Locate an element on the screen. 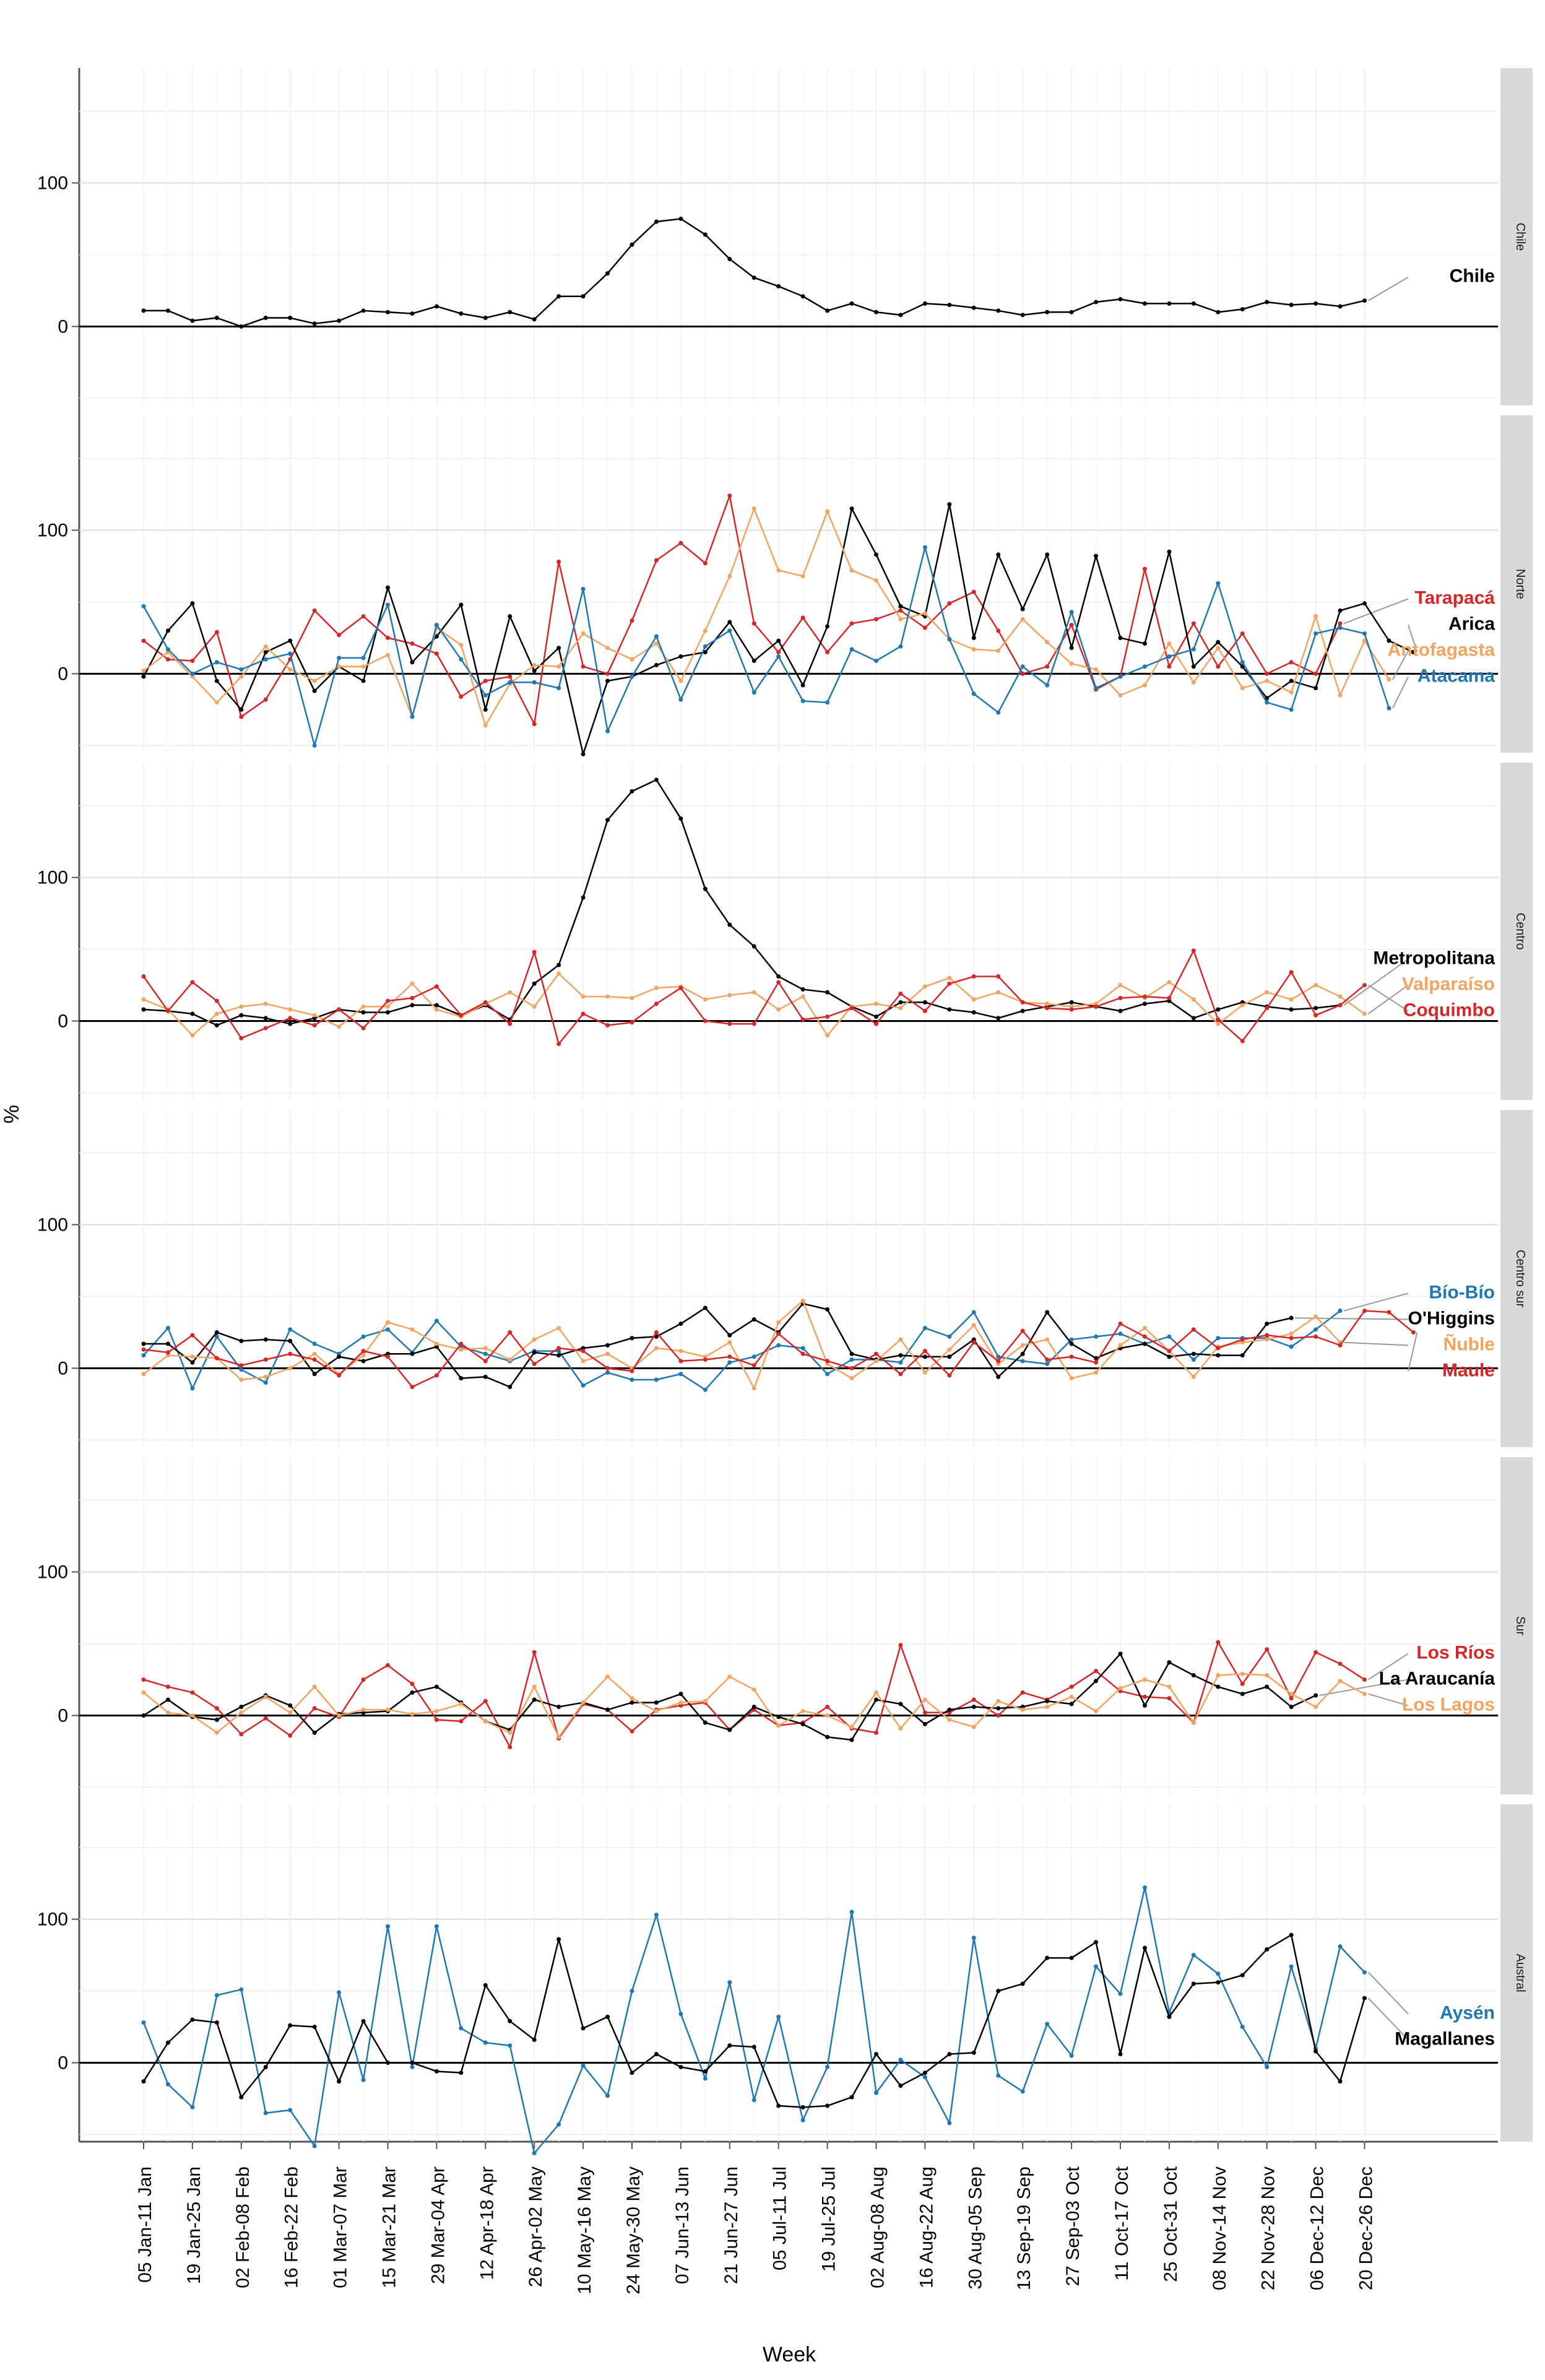 The width and height of the screenshot is (1545, 2380). y-tick-label: 0 is located at coordinates (63, 1715).